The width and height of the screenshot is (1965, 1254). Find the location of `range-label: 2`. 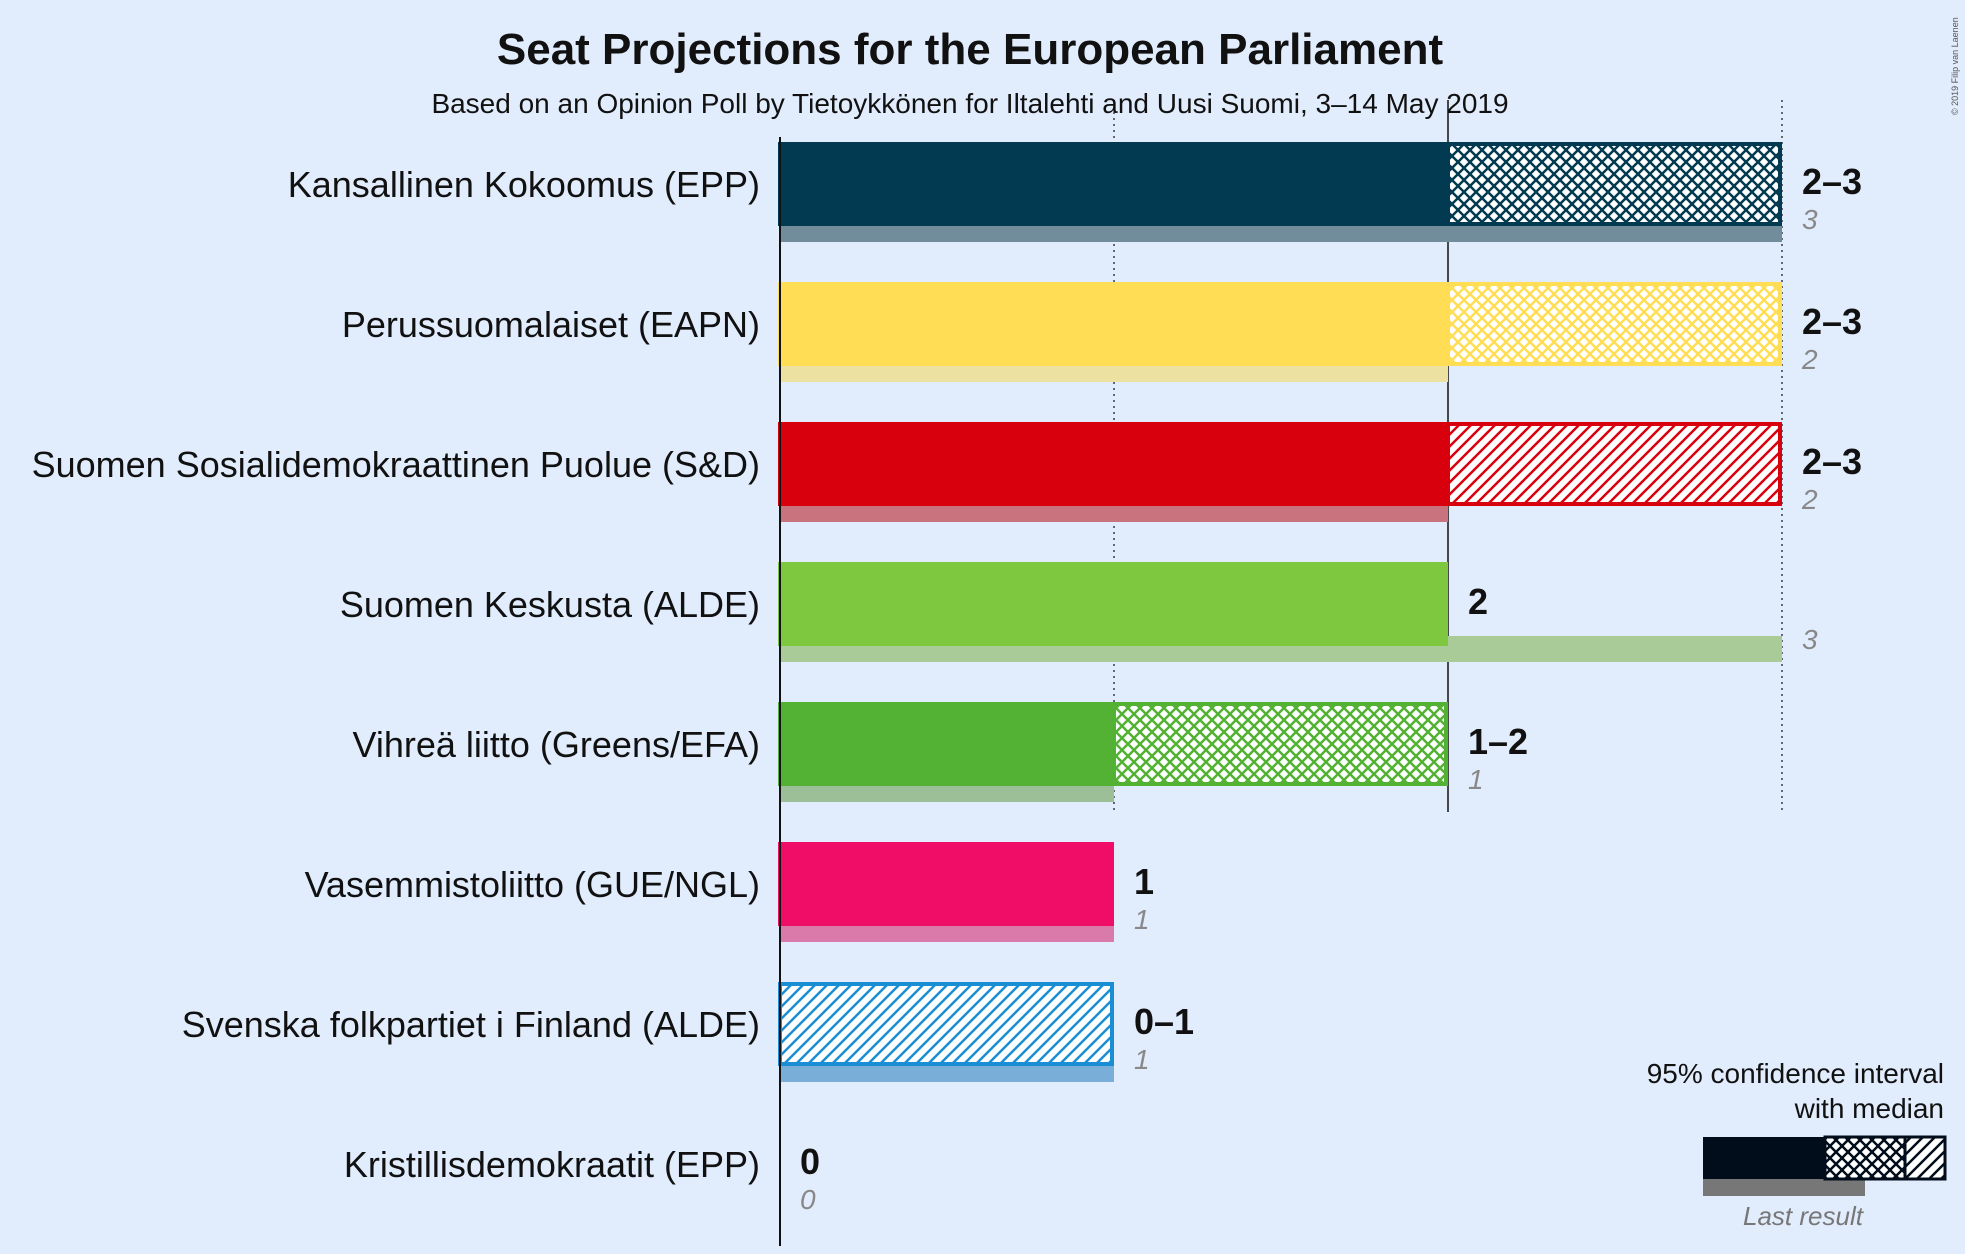

range-label: 2 is located at coordinates (1478, 601).